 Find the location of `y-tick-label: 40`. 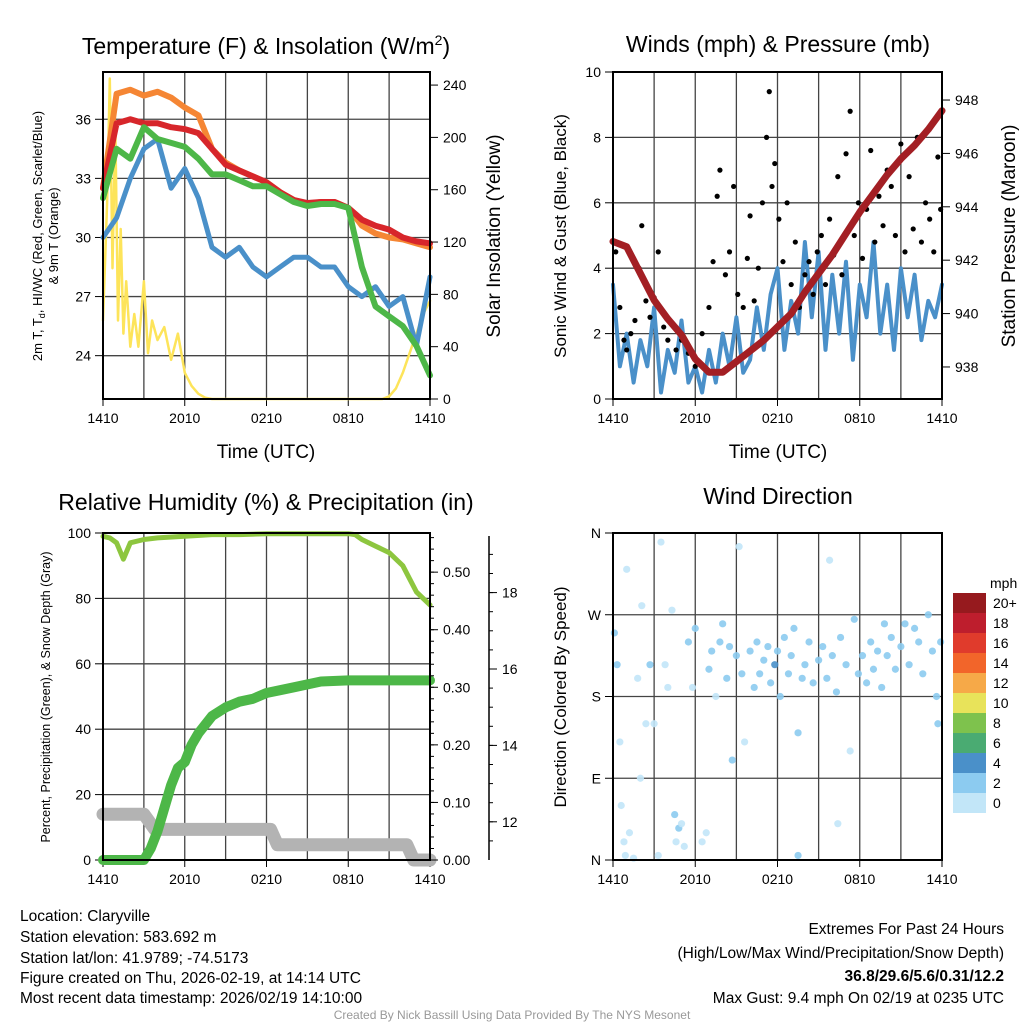

y-tick-label: 40 is located at coordinates (83, 729).